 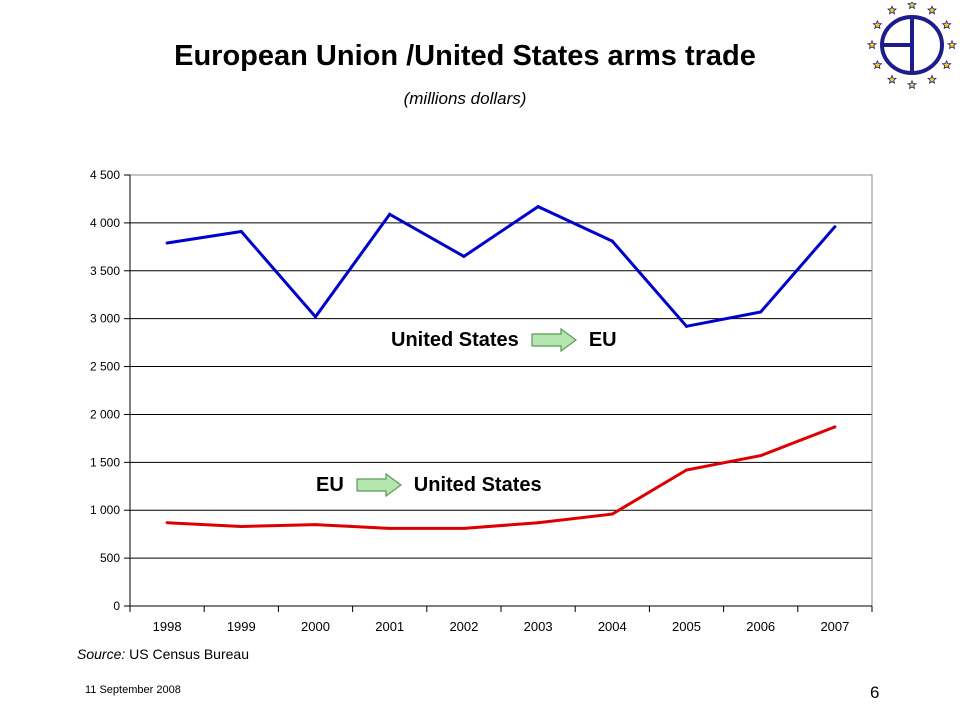 I want to click on annotation-us-to-eu: United States EU, so click(x=504, y=340).